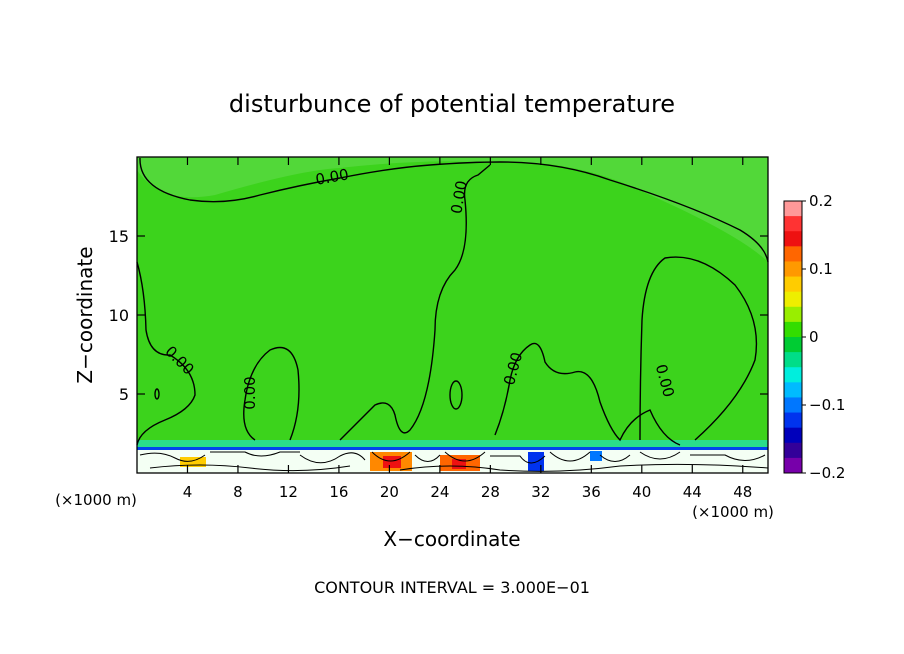  What do you see at coordinates (389, 492) in the screenshot?
I see `x-tick-label: 20` at bounding box center [389, 492].